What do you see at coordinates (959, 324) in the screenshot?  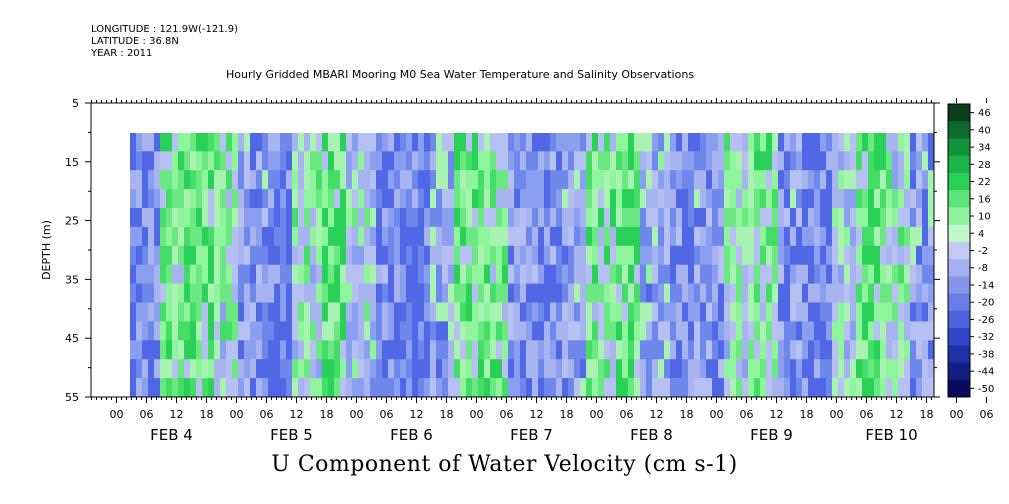 I see `colorbar-band` at bounding box center [959, 324].